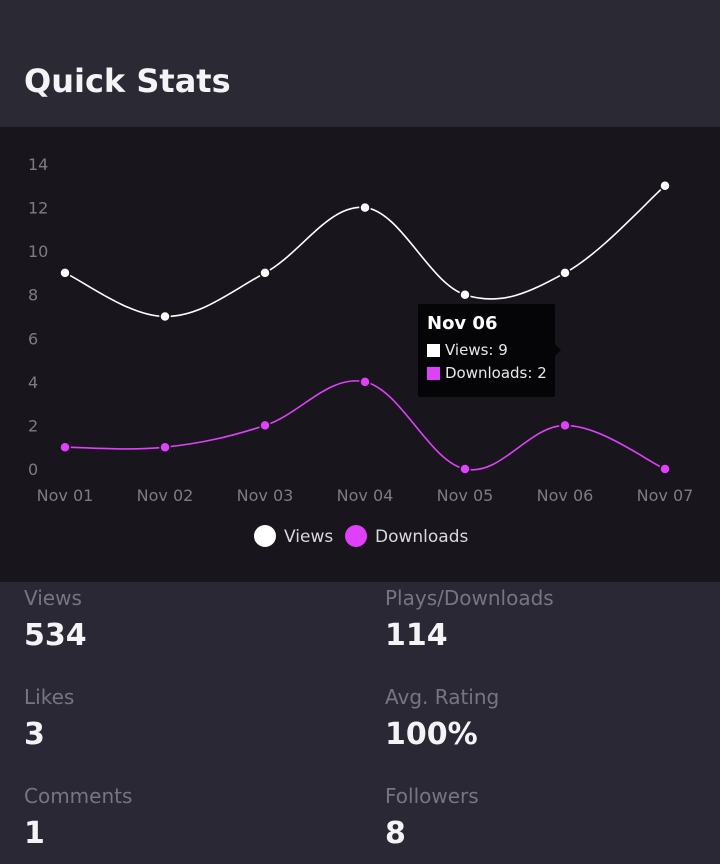 The width and height of the screenshot is (720, 864). Describe the element at coordinates (33, 425) in the screenshot. I see `y-tick-label: 2` at that location.